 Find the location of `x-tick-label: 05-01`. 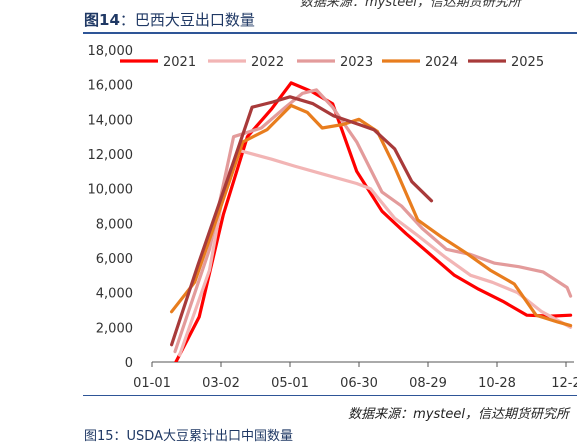

x-tick-label: 05-01 is located at coordinates (290, 383).